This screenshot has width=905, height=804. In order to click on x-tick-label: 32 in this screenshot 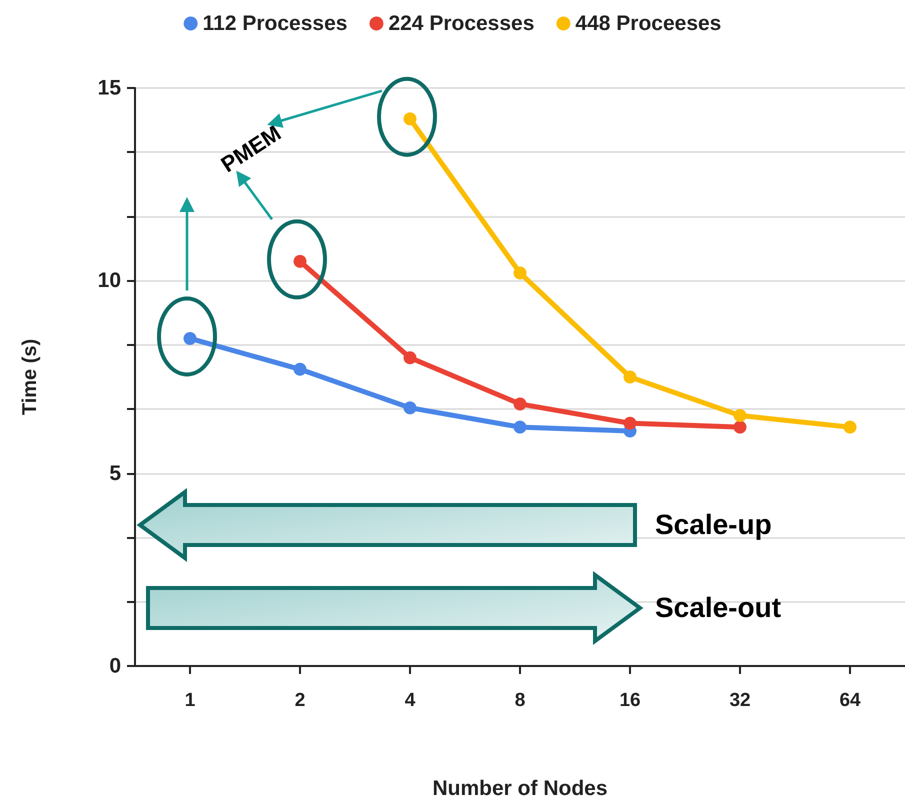, I will do `click(740, 700)`.